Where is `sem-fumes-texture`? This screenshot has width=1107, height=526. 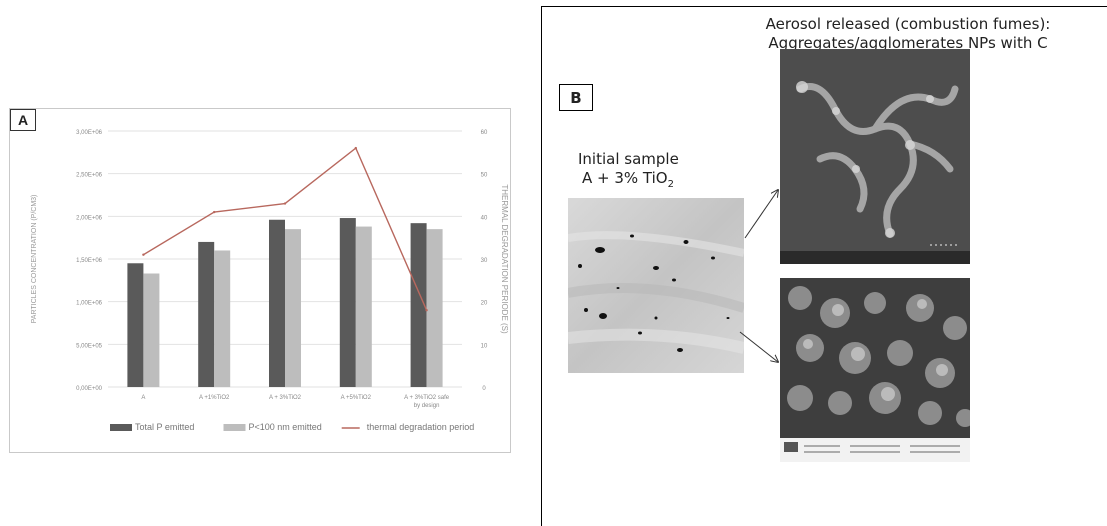 sem-fumes-texture is located at coordinates (875, 156).